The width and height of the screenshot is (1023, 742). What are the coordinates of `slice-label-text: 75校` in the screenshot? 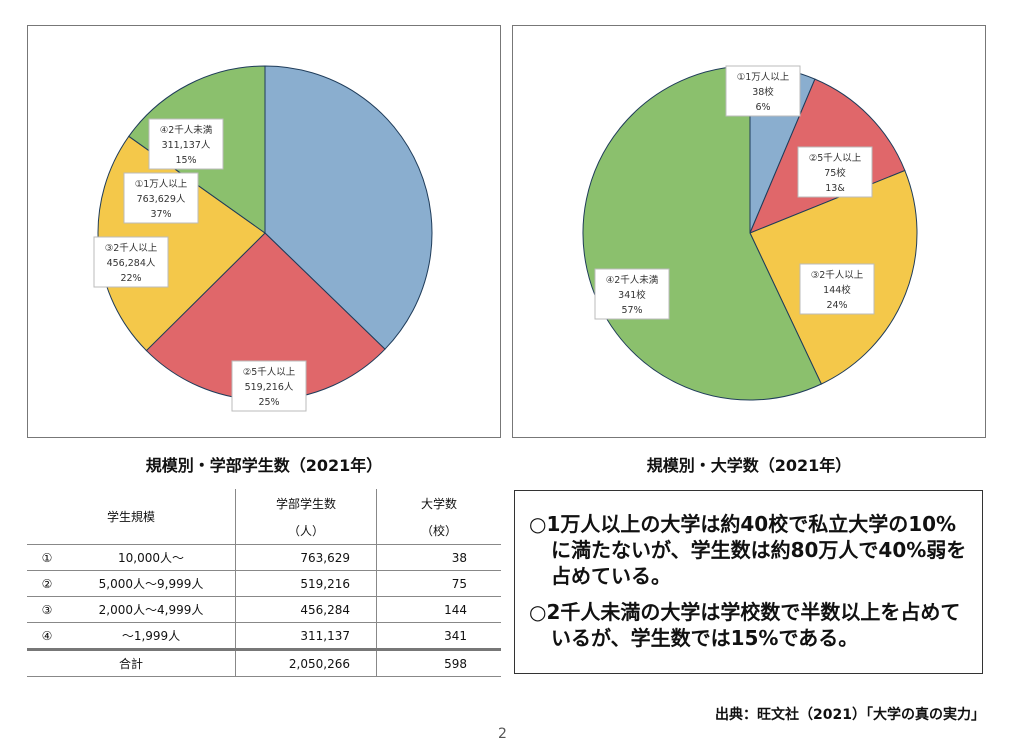 It's located at (835, 173).